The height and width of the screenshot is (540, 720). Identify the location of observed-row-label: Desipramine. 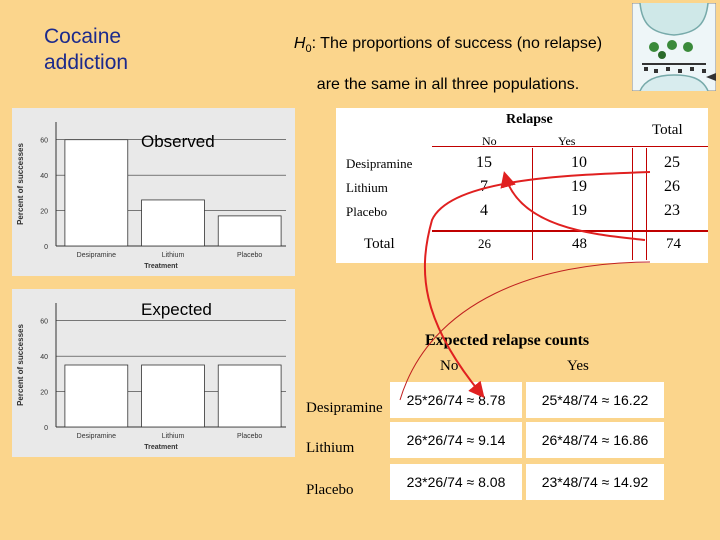
(379, 163).